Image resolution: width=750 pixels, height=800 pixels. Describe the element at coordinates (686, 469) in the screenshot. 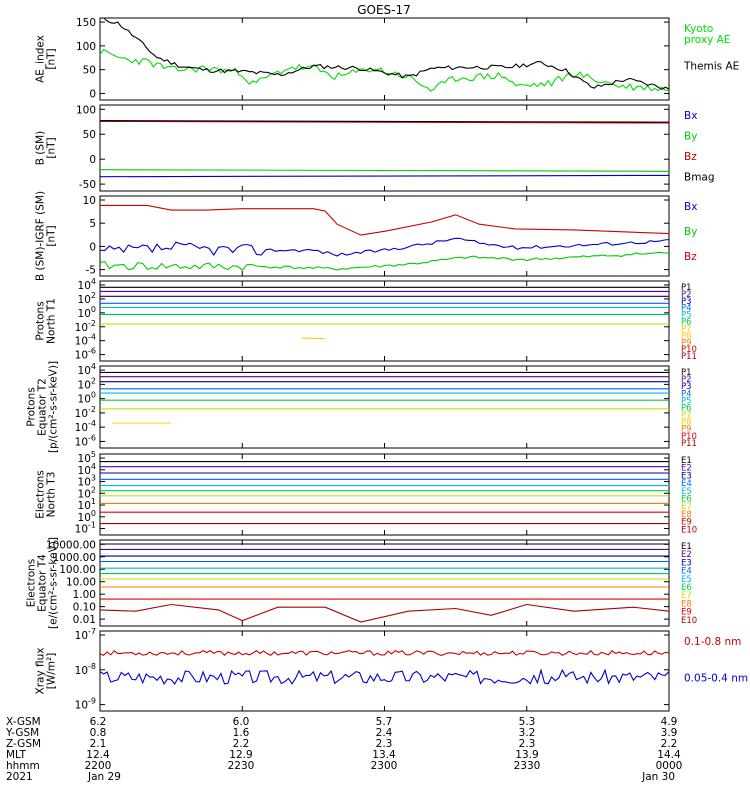

I see `electron-t3-label-e2: E2` at that location.